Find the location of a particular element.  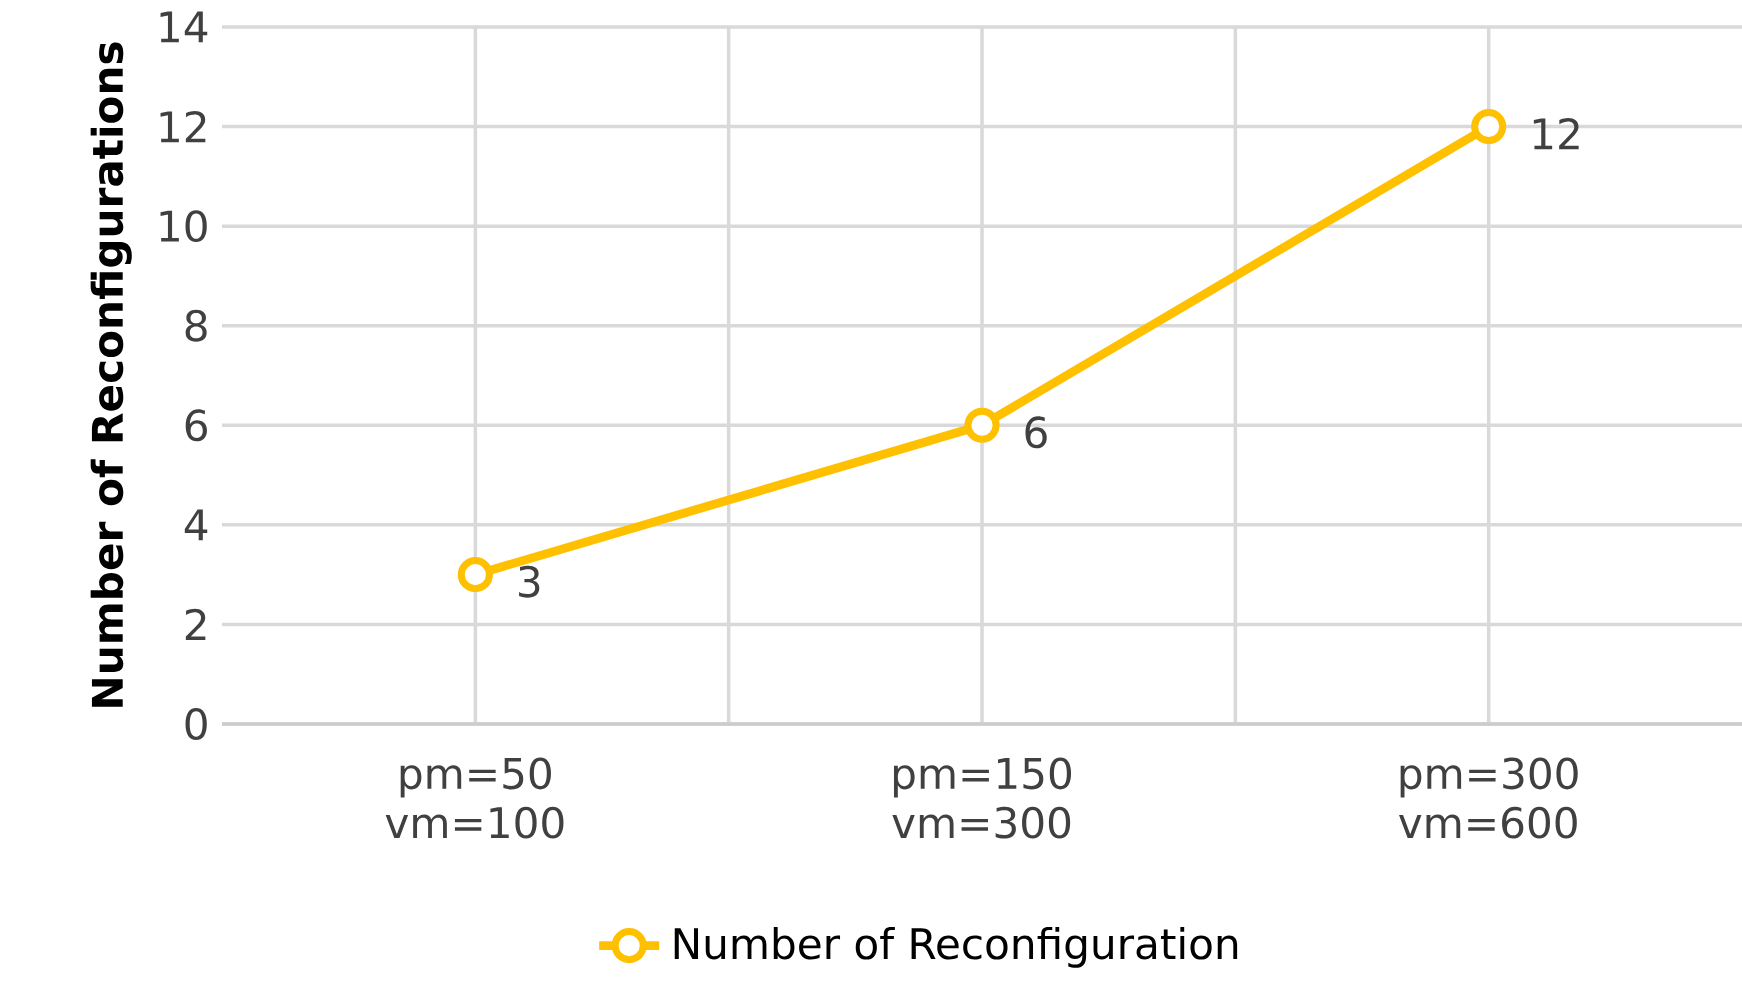

y-axis-title: Number of Reconfigurations is located at coordinates (111, 374).